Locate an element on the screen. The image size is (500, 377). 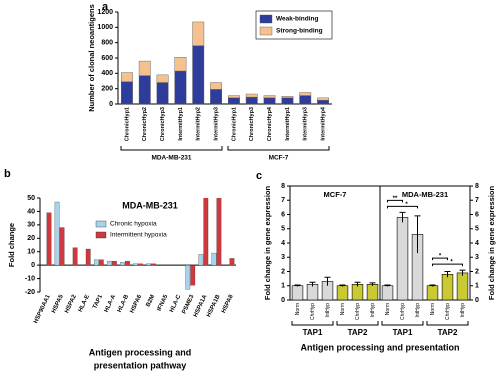
x-tick-label: ChronicHyp3 is located at coordinates (163, 124).